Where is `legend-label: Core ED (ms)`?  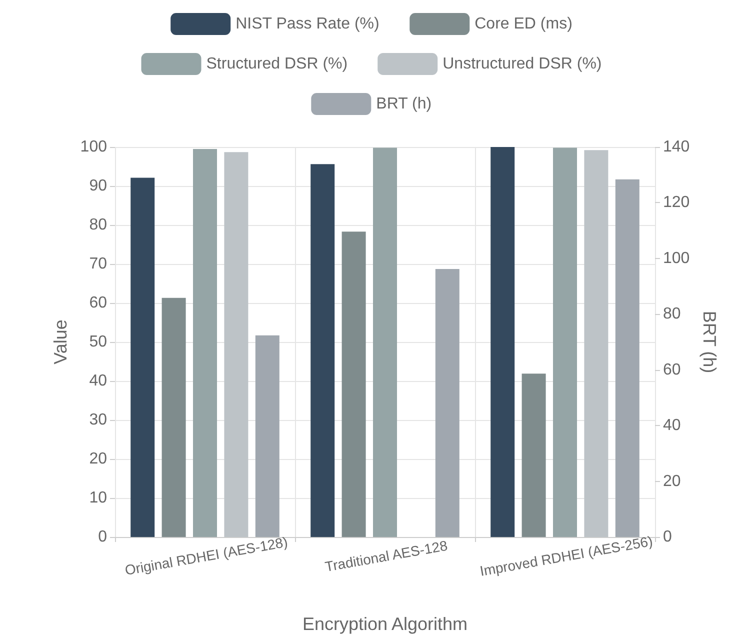
legend-label: Core ED (ms) is located at coordinates (523, 24).